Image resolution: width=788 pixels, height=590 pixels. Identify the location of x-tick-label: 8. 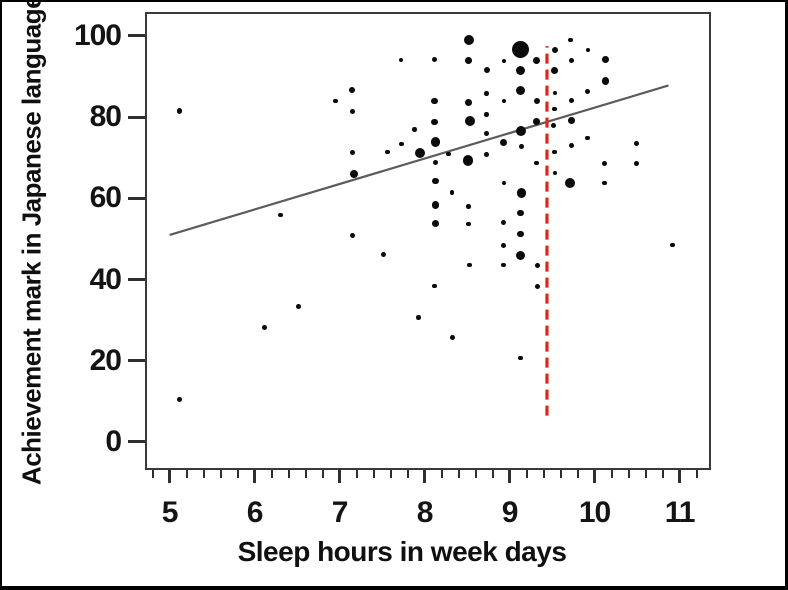
(425, 512).